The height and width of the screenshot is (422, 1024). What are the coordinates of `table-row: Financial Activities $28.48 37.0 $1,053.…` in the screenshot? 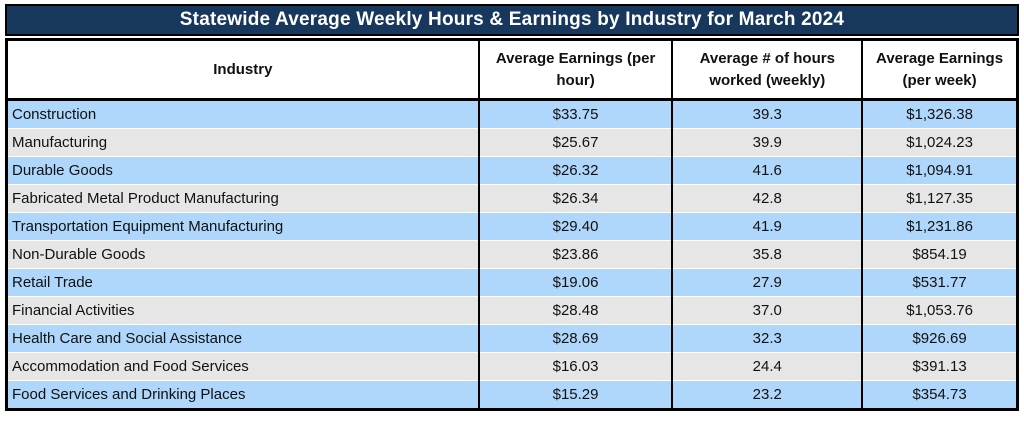 It's located at (512, 310).